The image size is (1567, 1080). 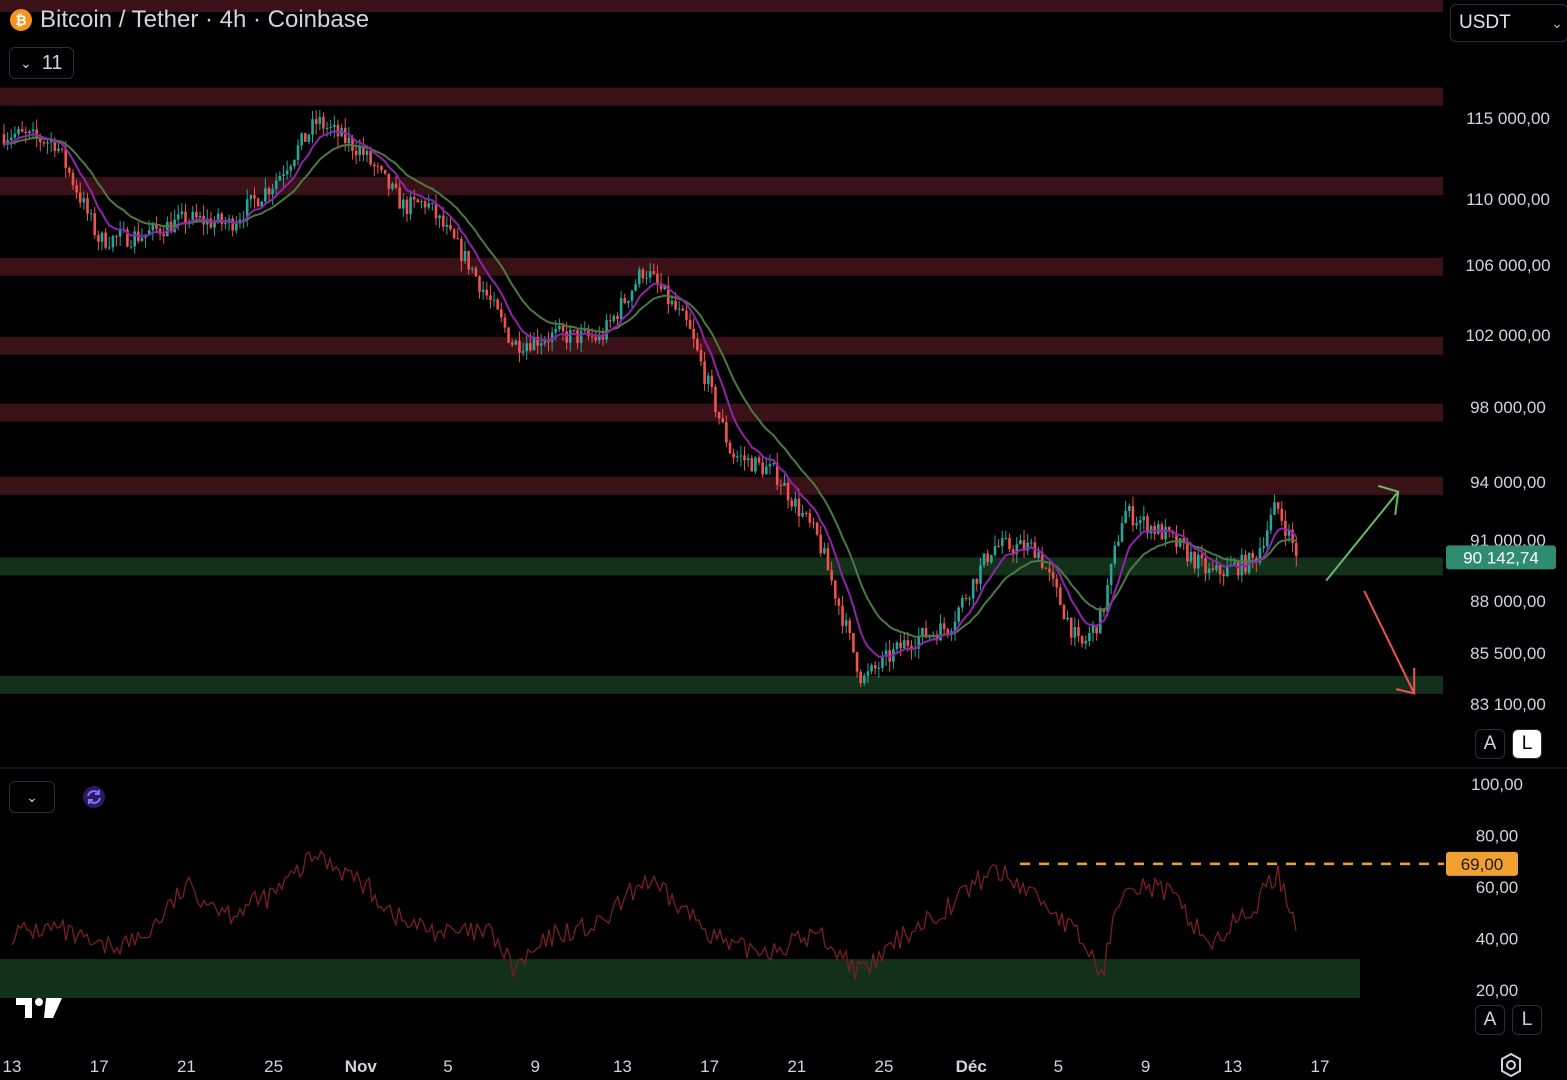 What do you see at coordinates (1482, 863) in the screenshot?
I see `rsi-level-badge` at bounding box center [1482, 863].